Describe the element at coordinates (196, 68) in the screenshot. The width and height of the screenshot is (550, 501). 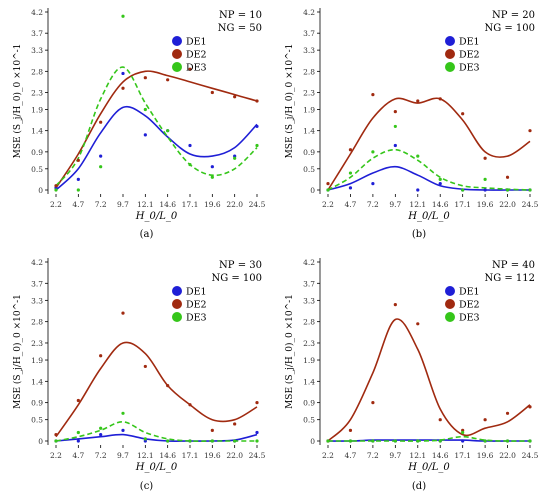
I see `legend-label-de3: DE3` at that location.